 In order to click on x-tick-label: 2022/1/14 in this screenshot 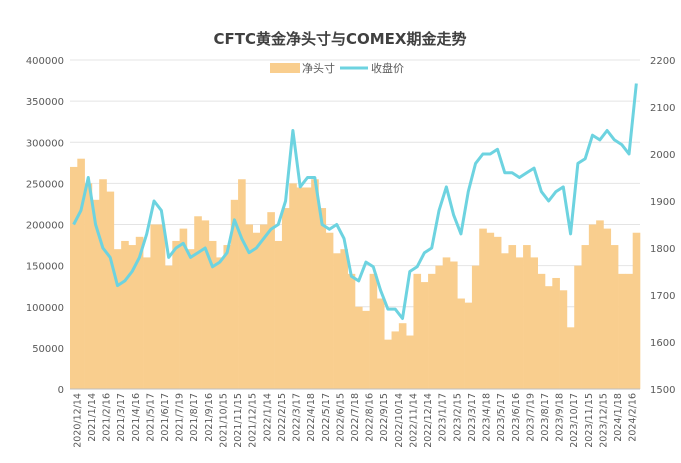, I will do `click(267, 417)`.